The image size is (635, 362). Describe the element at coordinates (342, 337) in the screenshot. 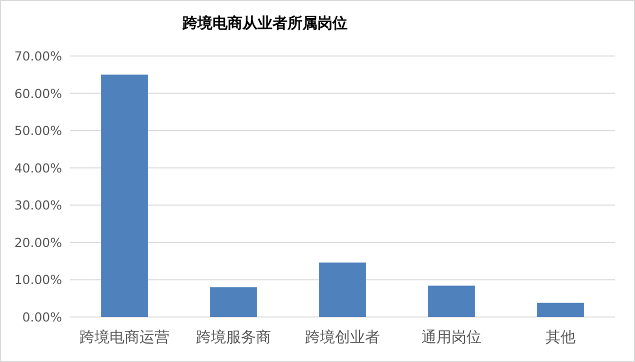

I see `x-tick-label: 跨境创业者` at that location.